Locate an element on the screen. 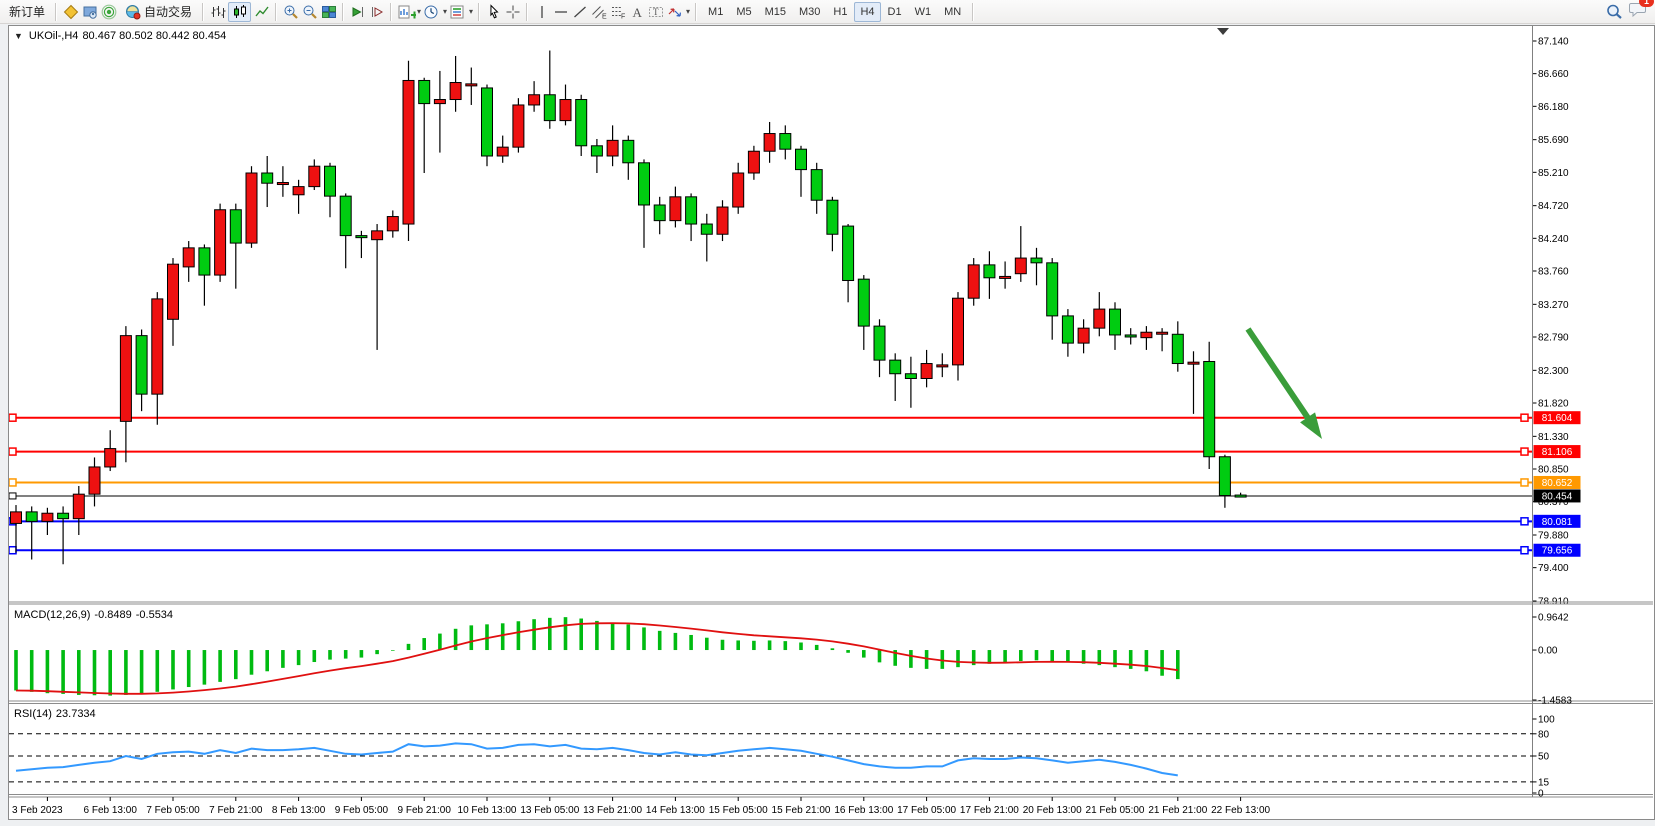  timeframe-button-m5: M5 is located at coordinates (743, 12).